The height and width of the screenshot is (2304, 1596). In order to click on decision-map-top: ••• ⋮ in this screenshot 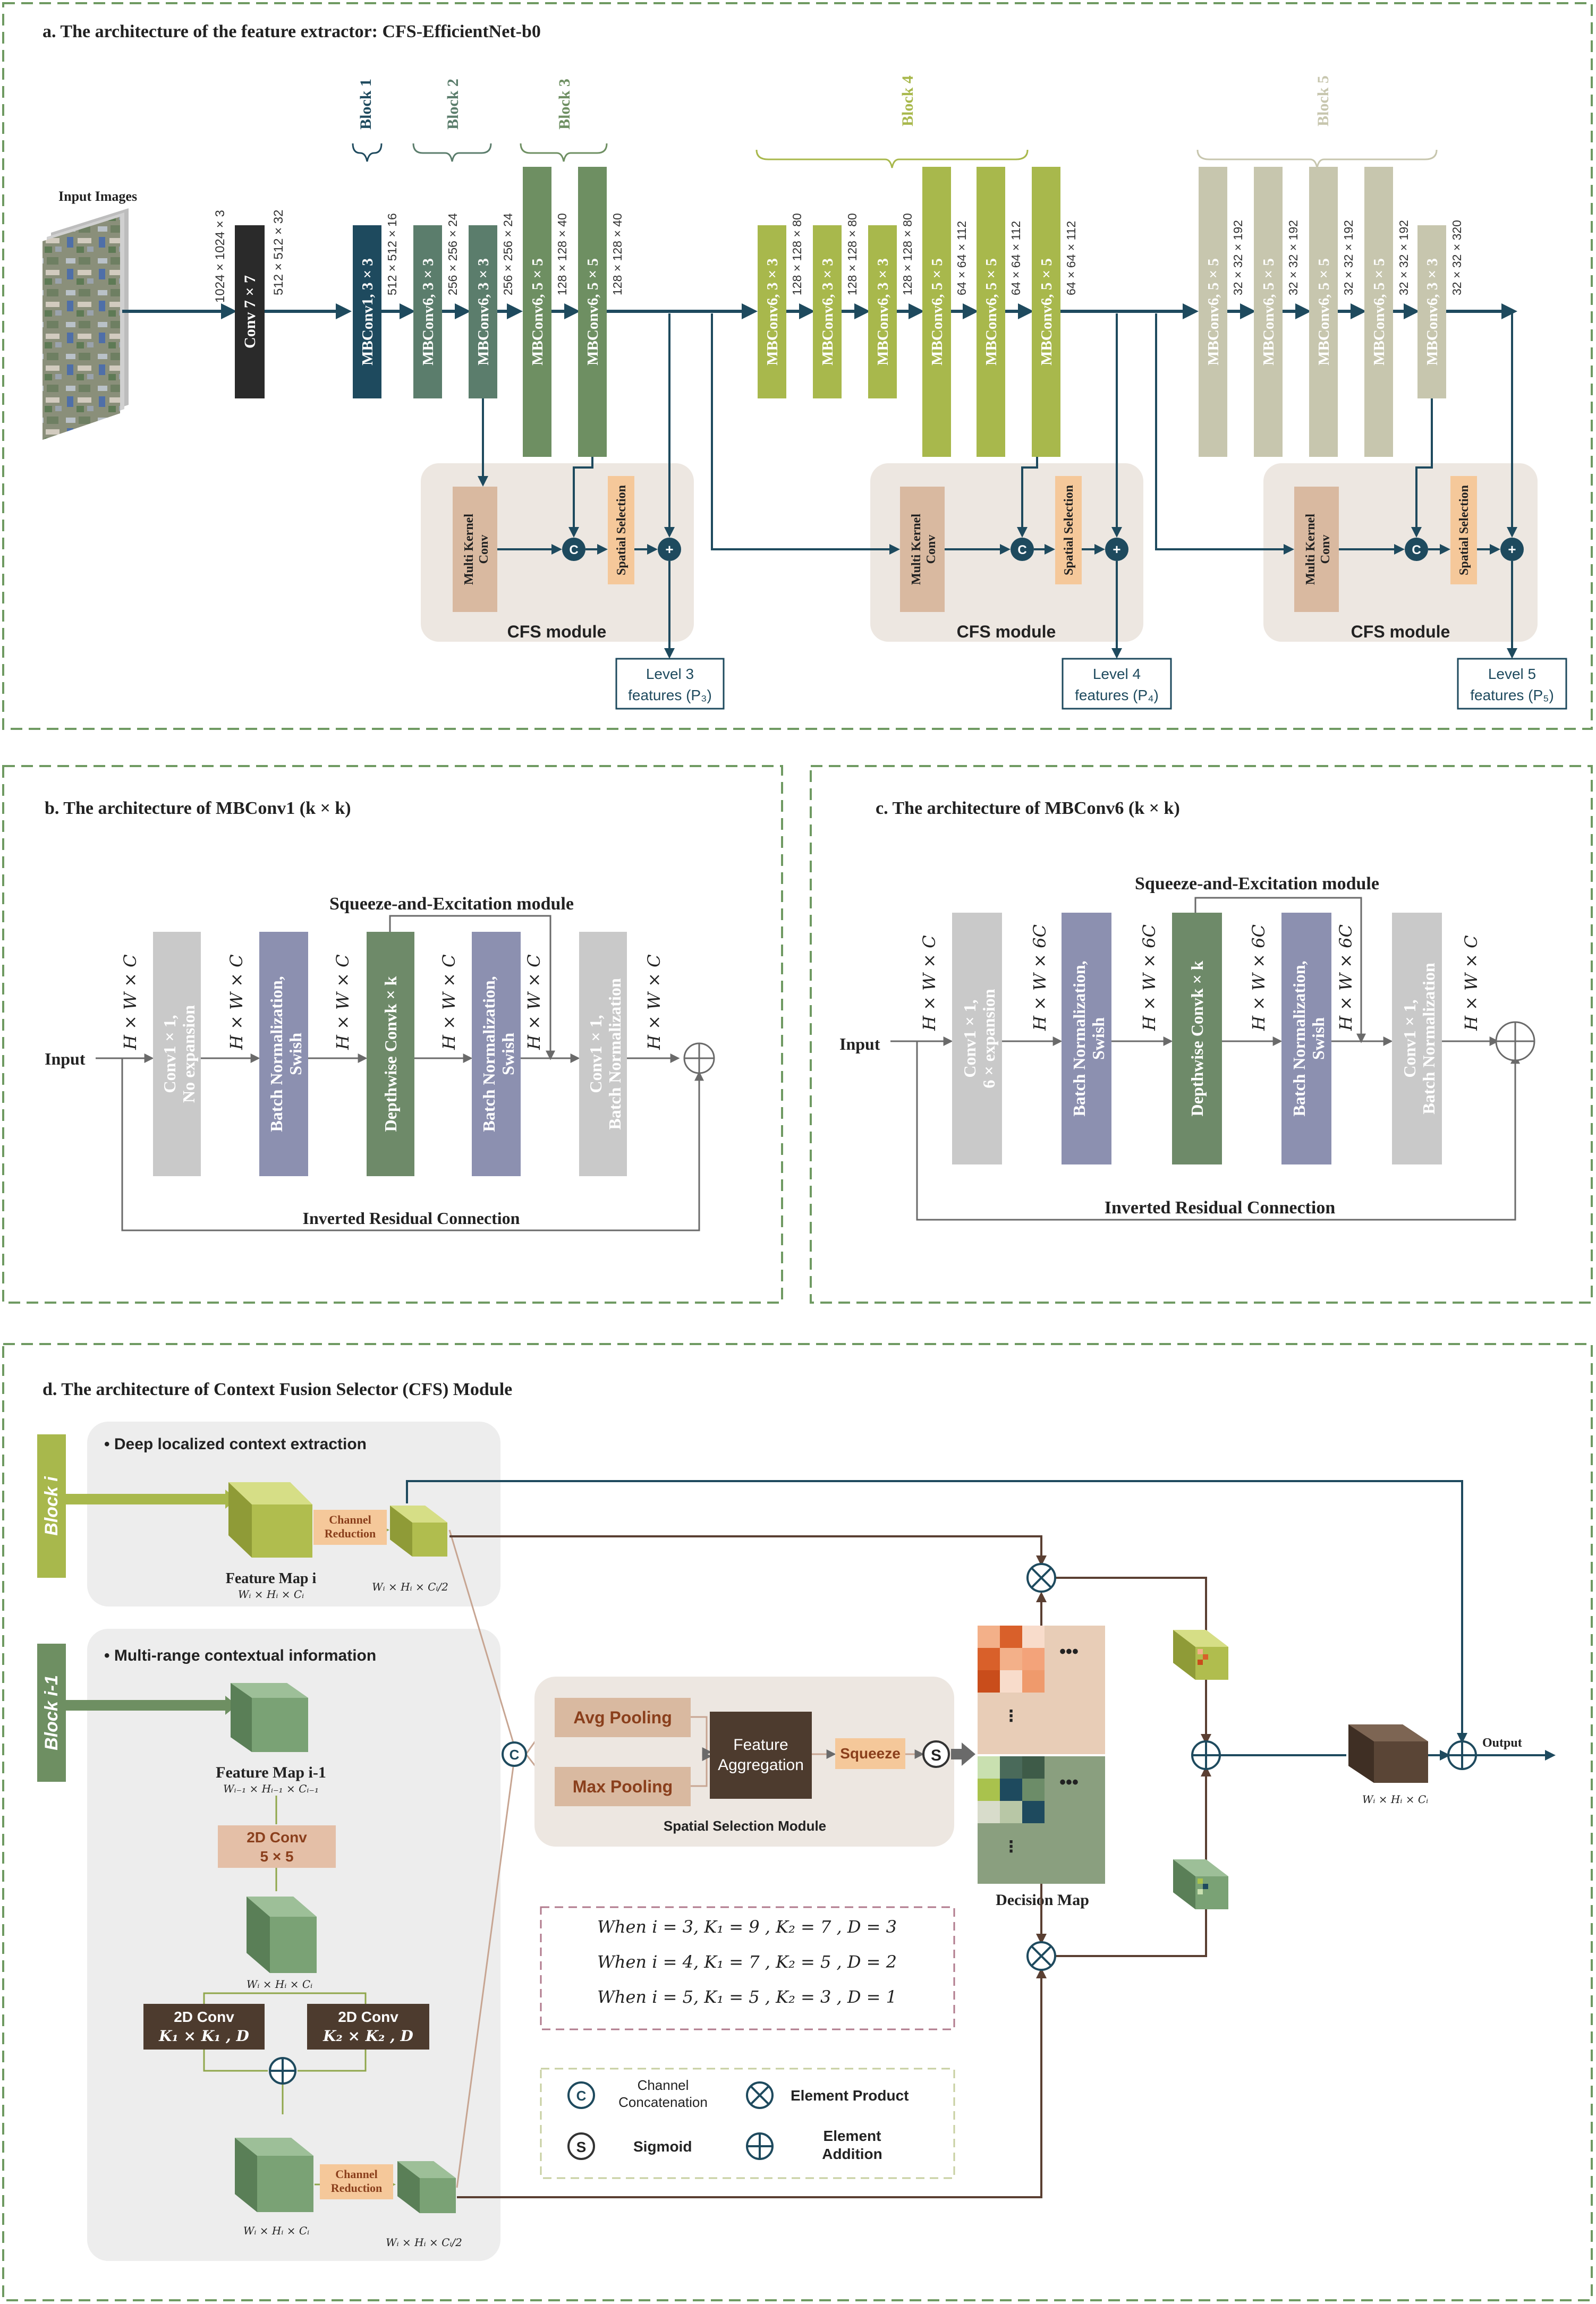, I will do `click(1041, 1690)`.